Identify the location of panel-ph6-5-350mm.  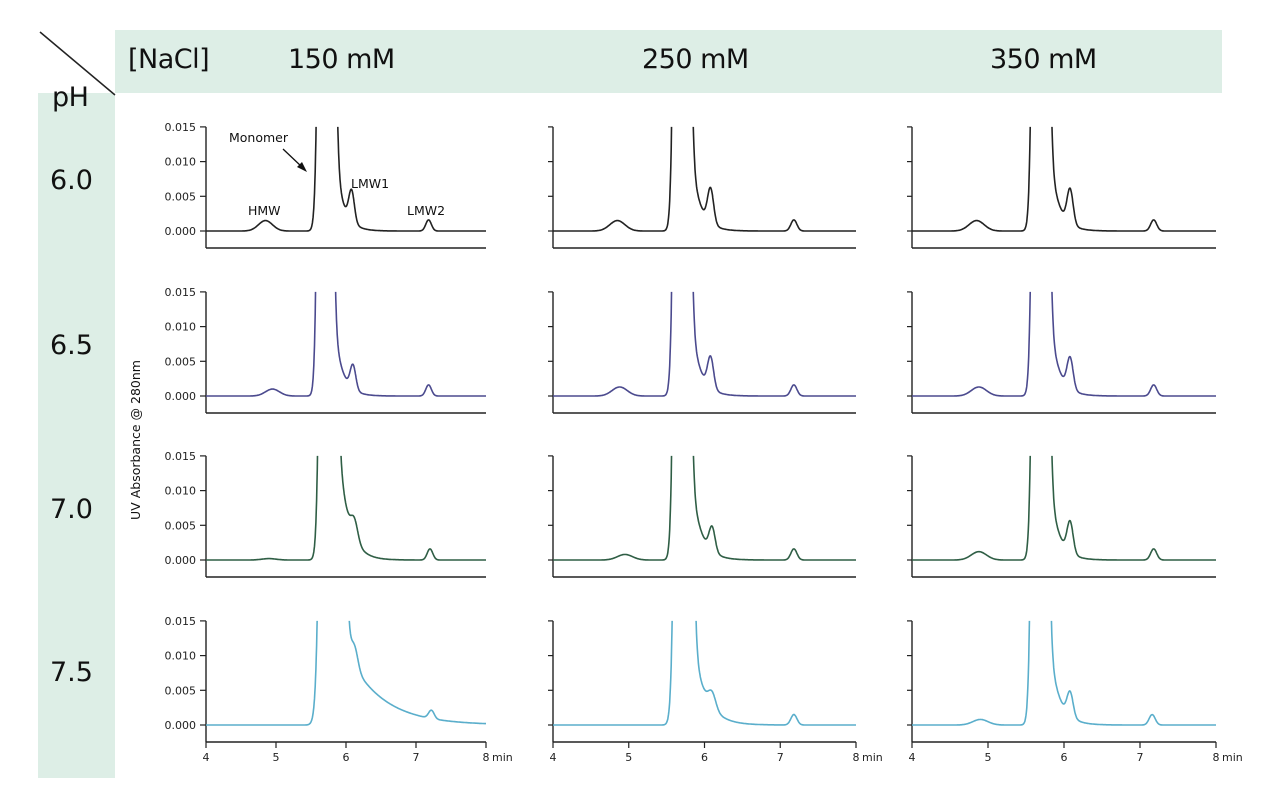
(1061, 352).